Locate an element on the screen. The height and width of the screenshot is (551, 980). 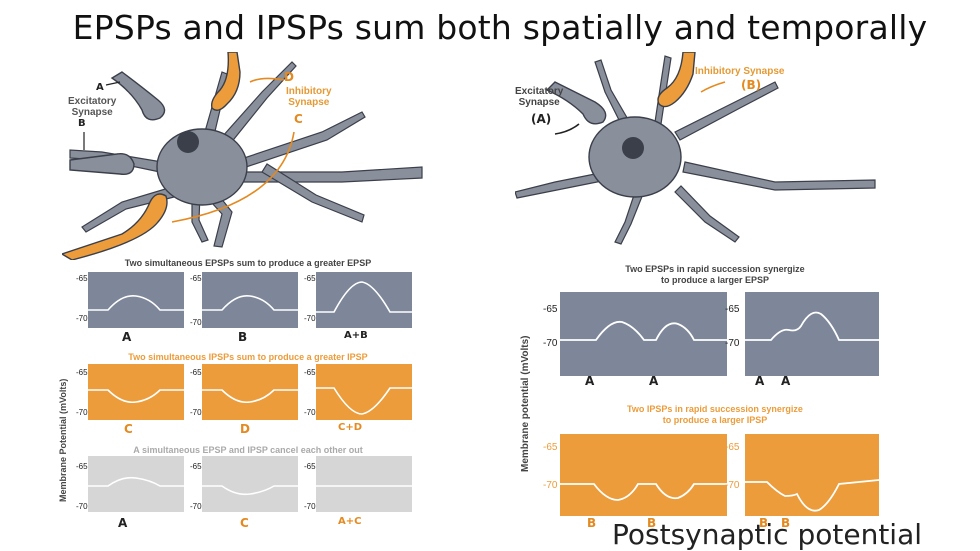
ipsp-trace-c is located at coordinates (136, 396).